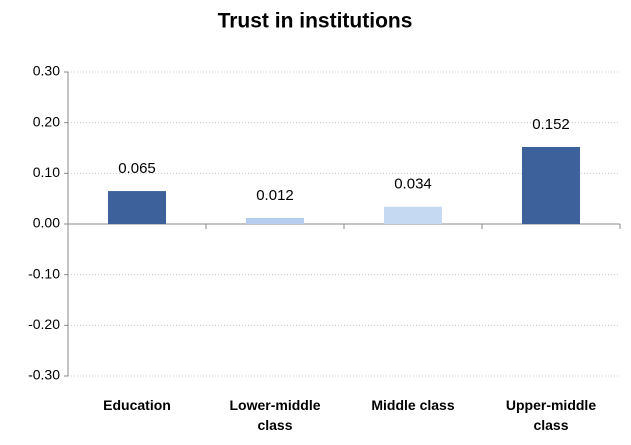 The image size is (631, 445). I want to click on x-tick-label: Upper-middle class, so click(551, 415).